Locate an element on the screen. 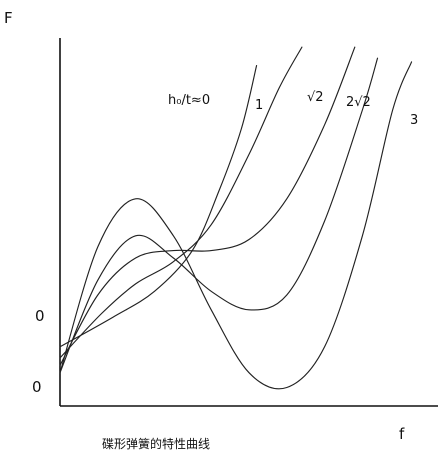 This screenshot has height=454, width=445. series-label-3: 3 is located at coordinates (414, 120).